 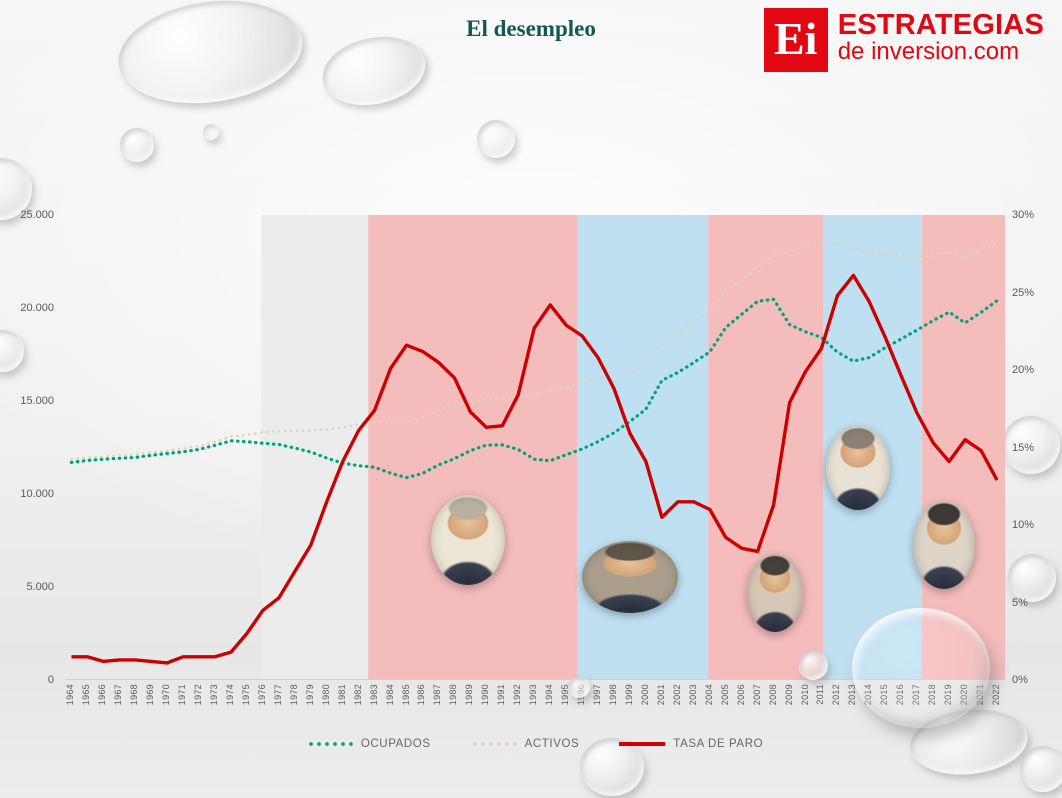 I want to click on brand-line2: de inversion.com, so click(x=928, y=52).